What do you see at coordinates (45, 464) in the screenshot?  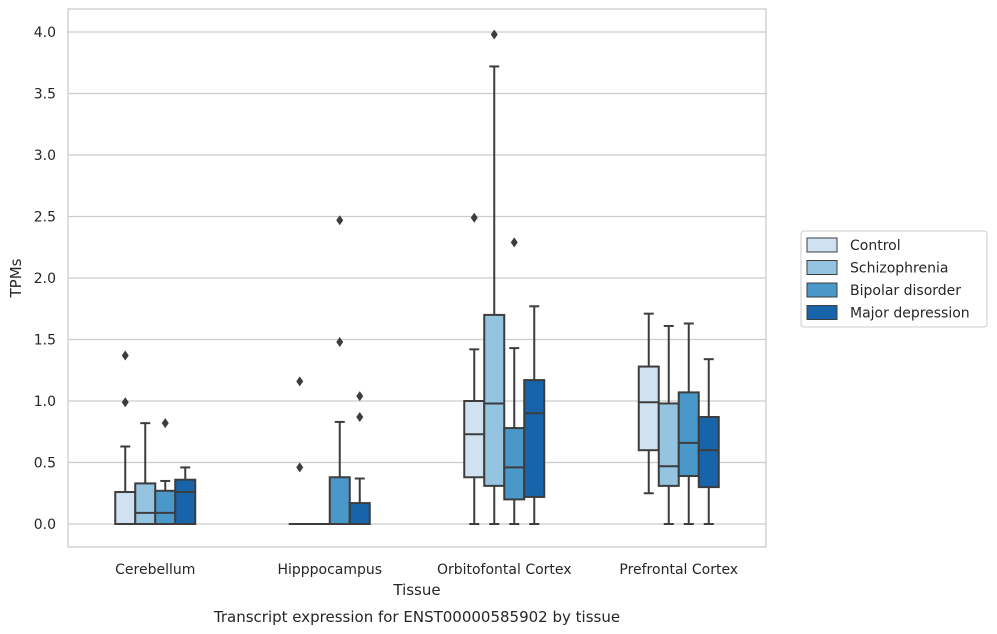 I see `y-tick-label: 0.5` at bounding box center [45, 464].